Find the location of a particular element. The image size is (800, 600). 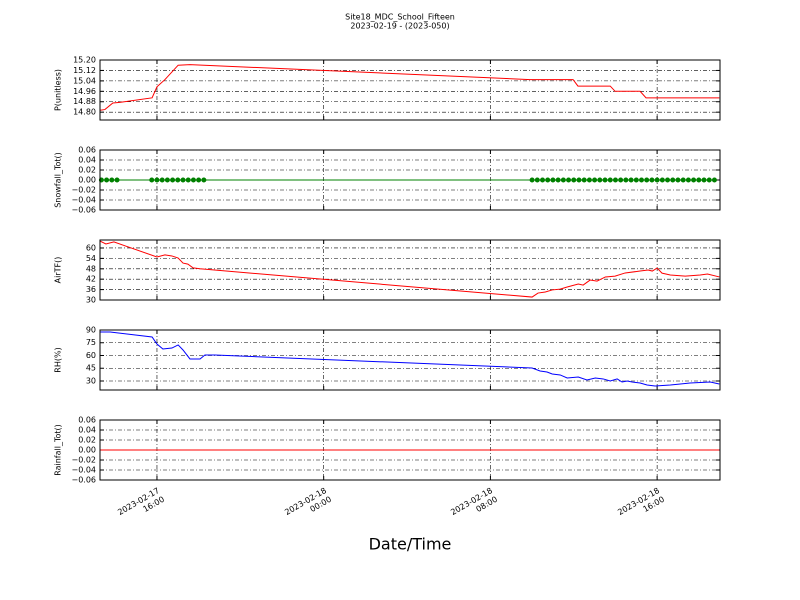

y-axis-label: P(unitless) is located at coordinates (58, 90).